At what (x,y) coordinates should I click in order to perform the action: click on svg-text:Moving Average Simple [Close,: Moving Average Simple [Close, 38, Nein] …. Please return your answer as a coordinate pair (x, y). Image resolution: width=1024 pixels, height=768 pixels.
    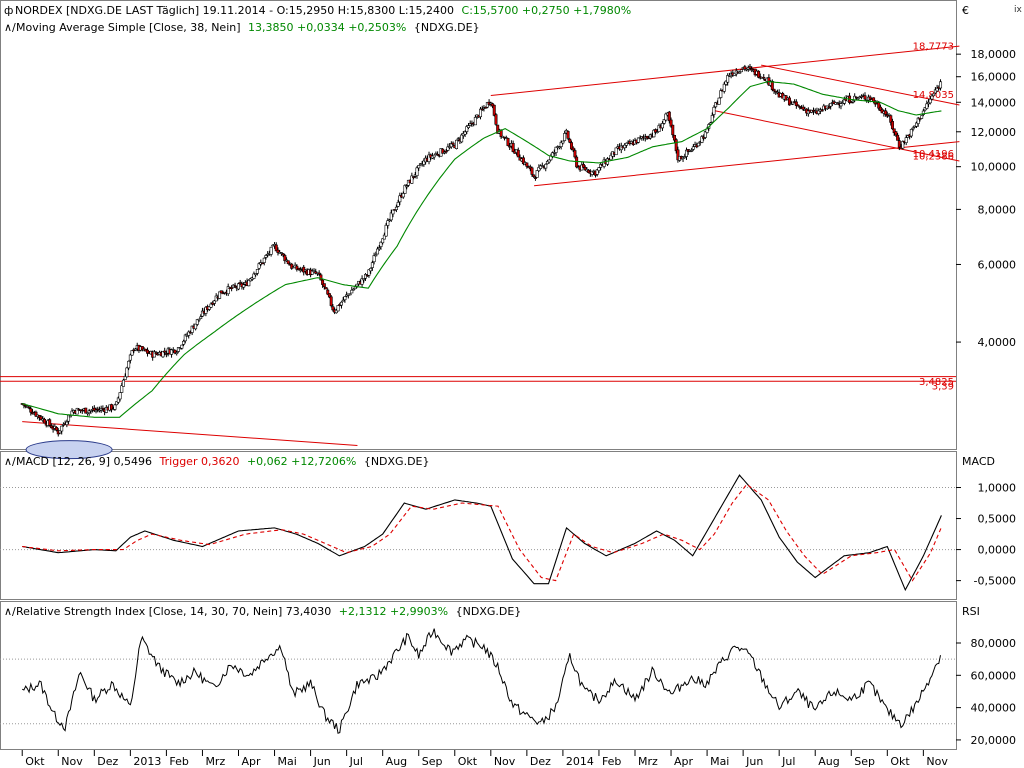
    Looking at the image, I should click on (248, 27).